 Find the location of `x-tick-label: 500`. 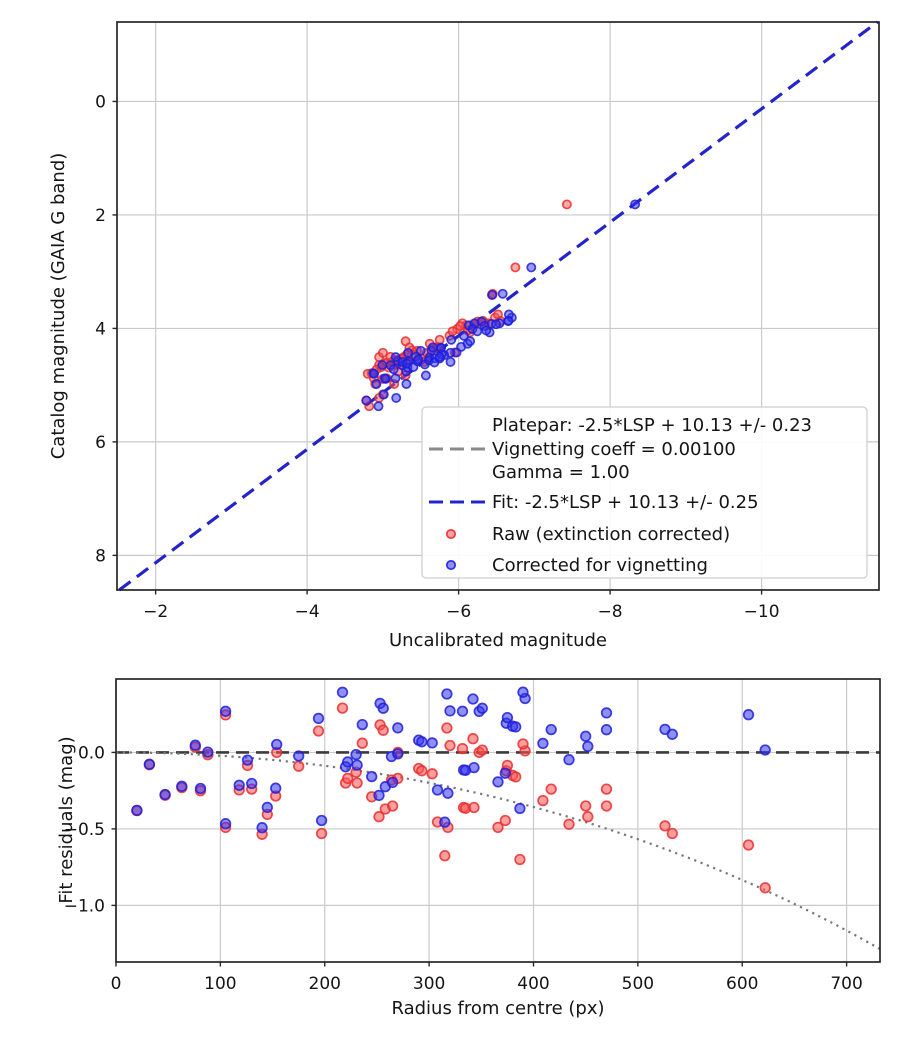

x-tick-label: 500 is located at coordinates (638, 984).